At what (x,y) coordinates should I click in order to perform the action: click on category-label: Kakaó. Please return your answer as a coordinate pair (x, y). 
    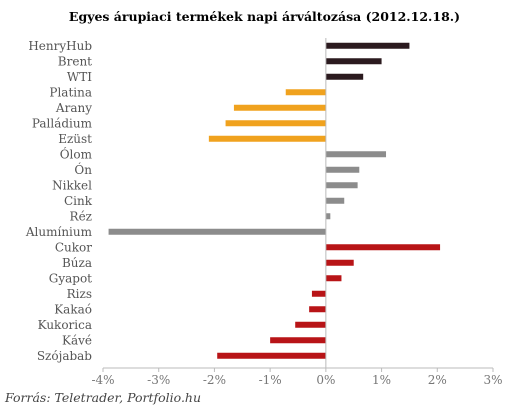
    Looking at the image, I should click on (73, 309).